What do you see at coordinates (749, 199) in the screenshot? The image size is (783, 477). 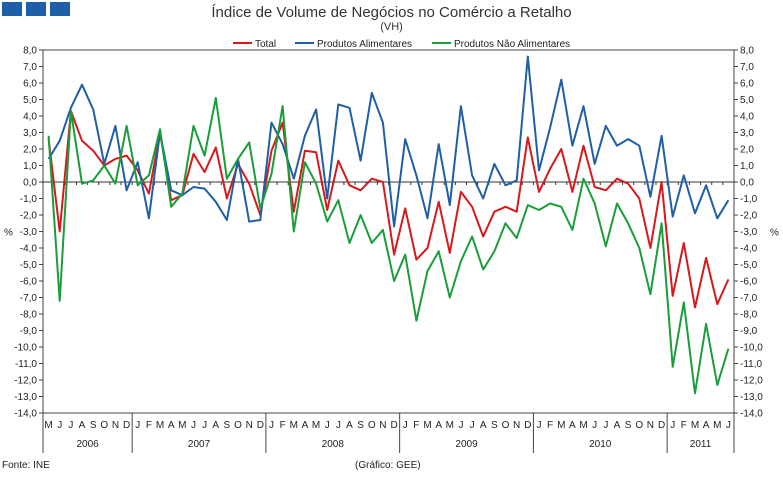 I see `y-tick-label-right: -1,0` at bounding box center [749, 199].